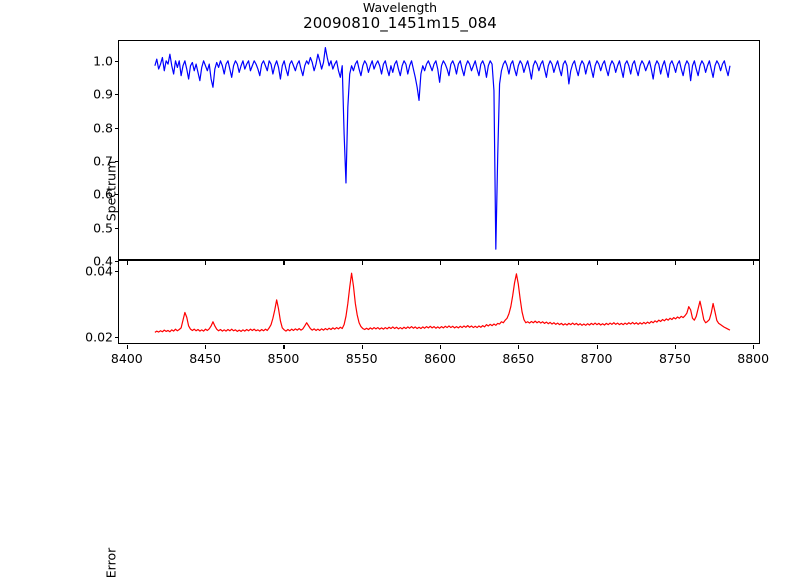 Image resolution: width=800 pixels, height=578 pixels. Describe the element at coordinates (103, 228) in the screenshot. I see `spectrum-y-tick-label: 0.5` at that location.